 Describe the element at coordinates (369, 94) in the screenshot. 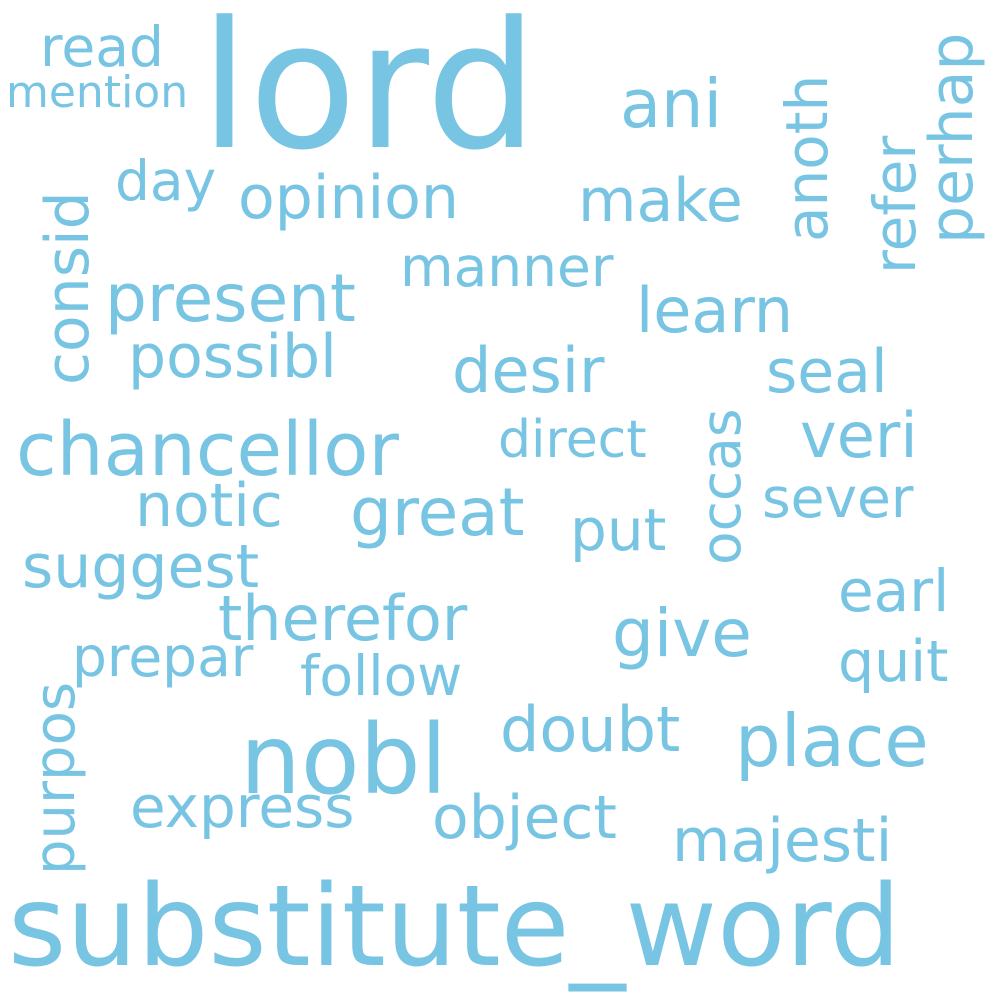

I see `word-lord: lord` at that location.